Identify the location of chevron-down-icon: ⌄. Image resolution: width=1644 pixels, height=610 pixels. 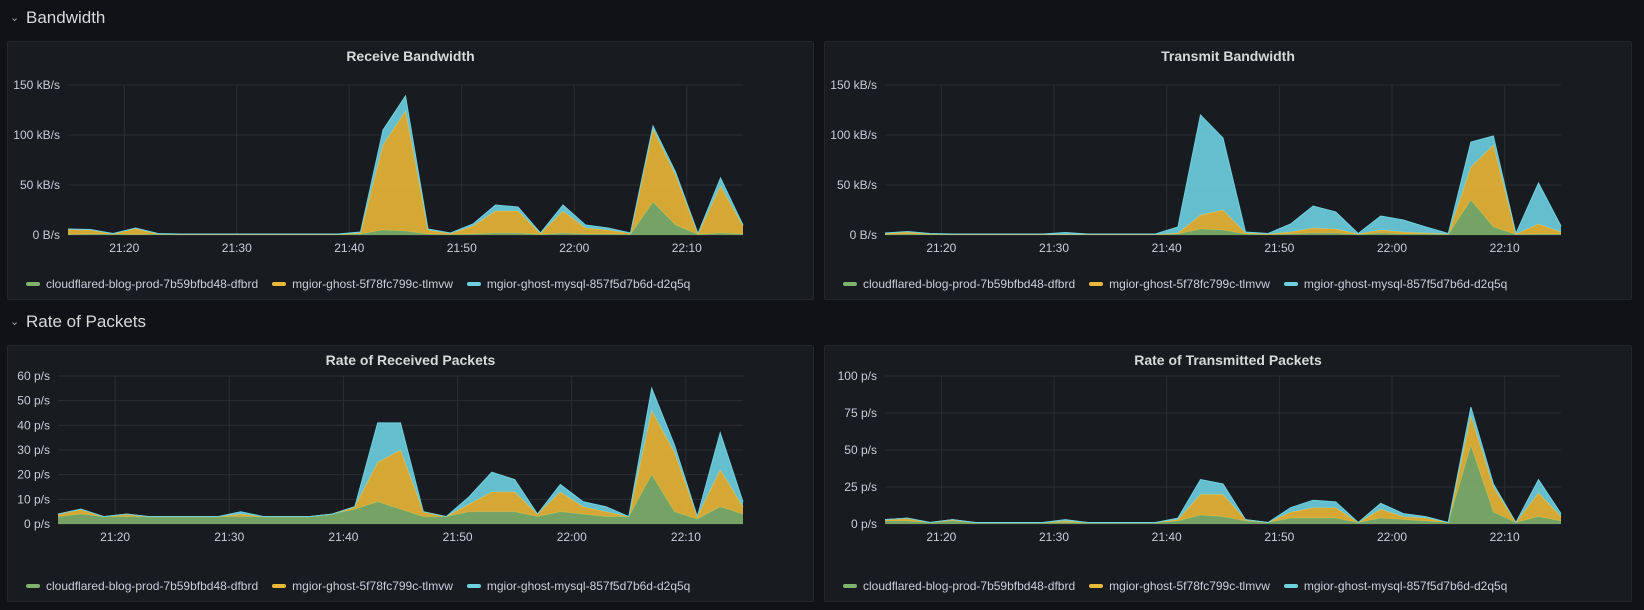
(15, 321).